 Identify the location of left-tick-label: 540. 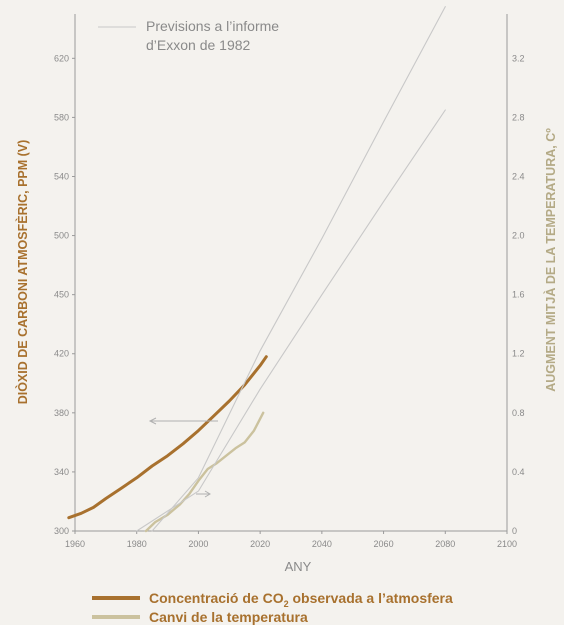
(61, 176).